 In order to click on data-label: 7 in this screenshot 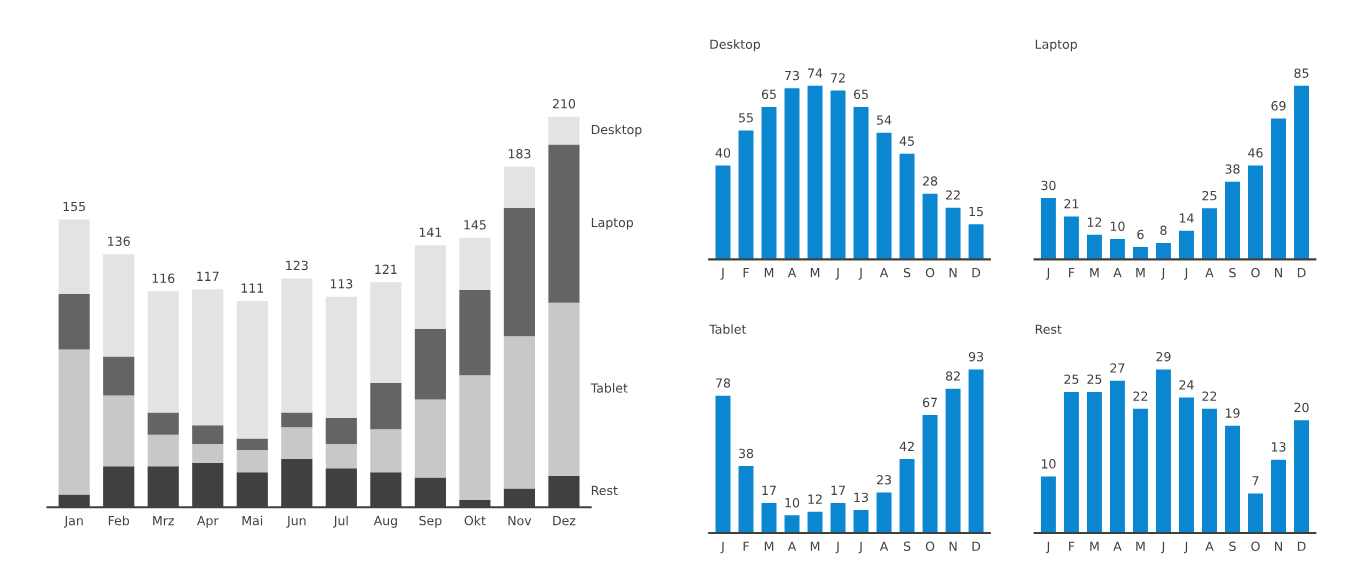, I will do `click(1255, 481)`.